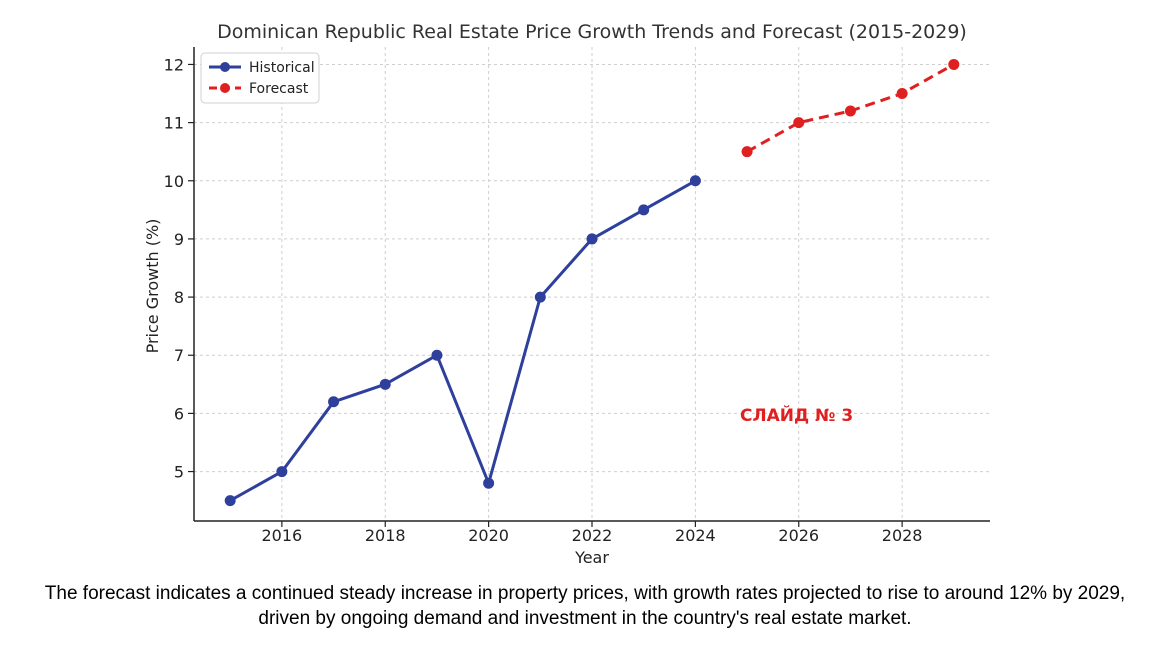  What do you see at coordinates (488, 535) in the screenshot?
I see `x-tick-label: 2020` at bounding box center [488, 535].